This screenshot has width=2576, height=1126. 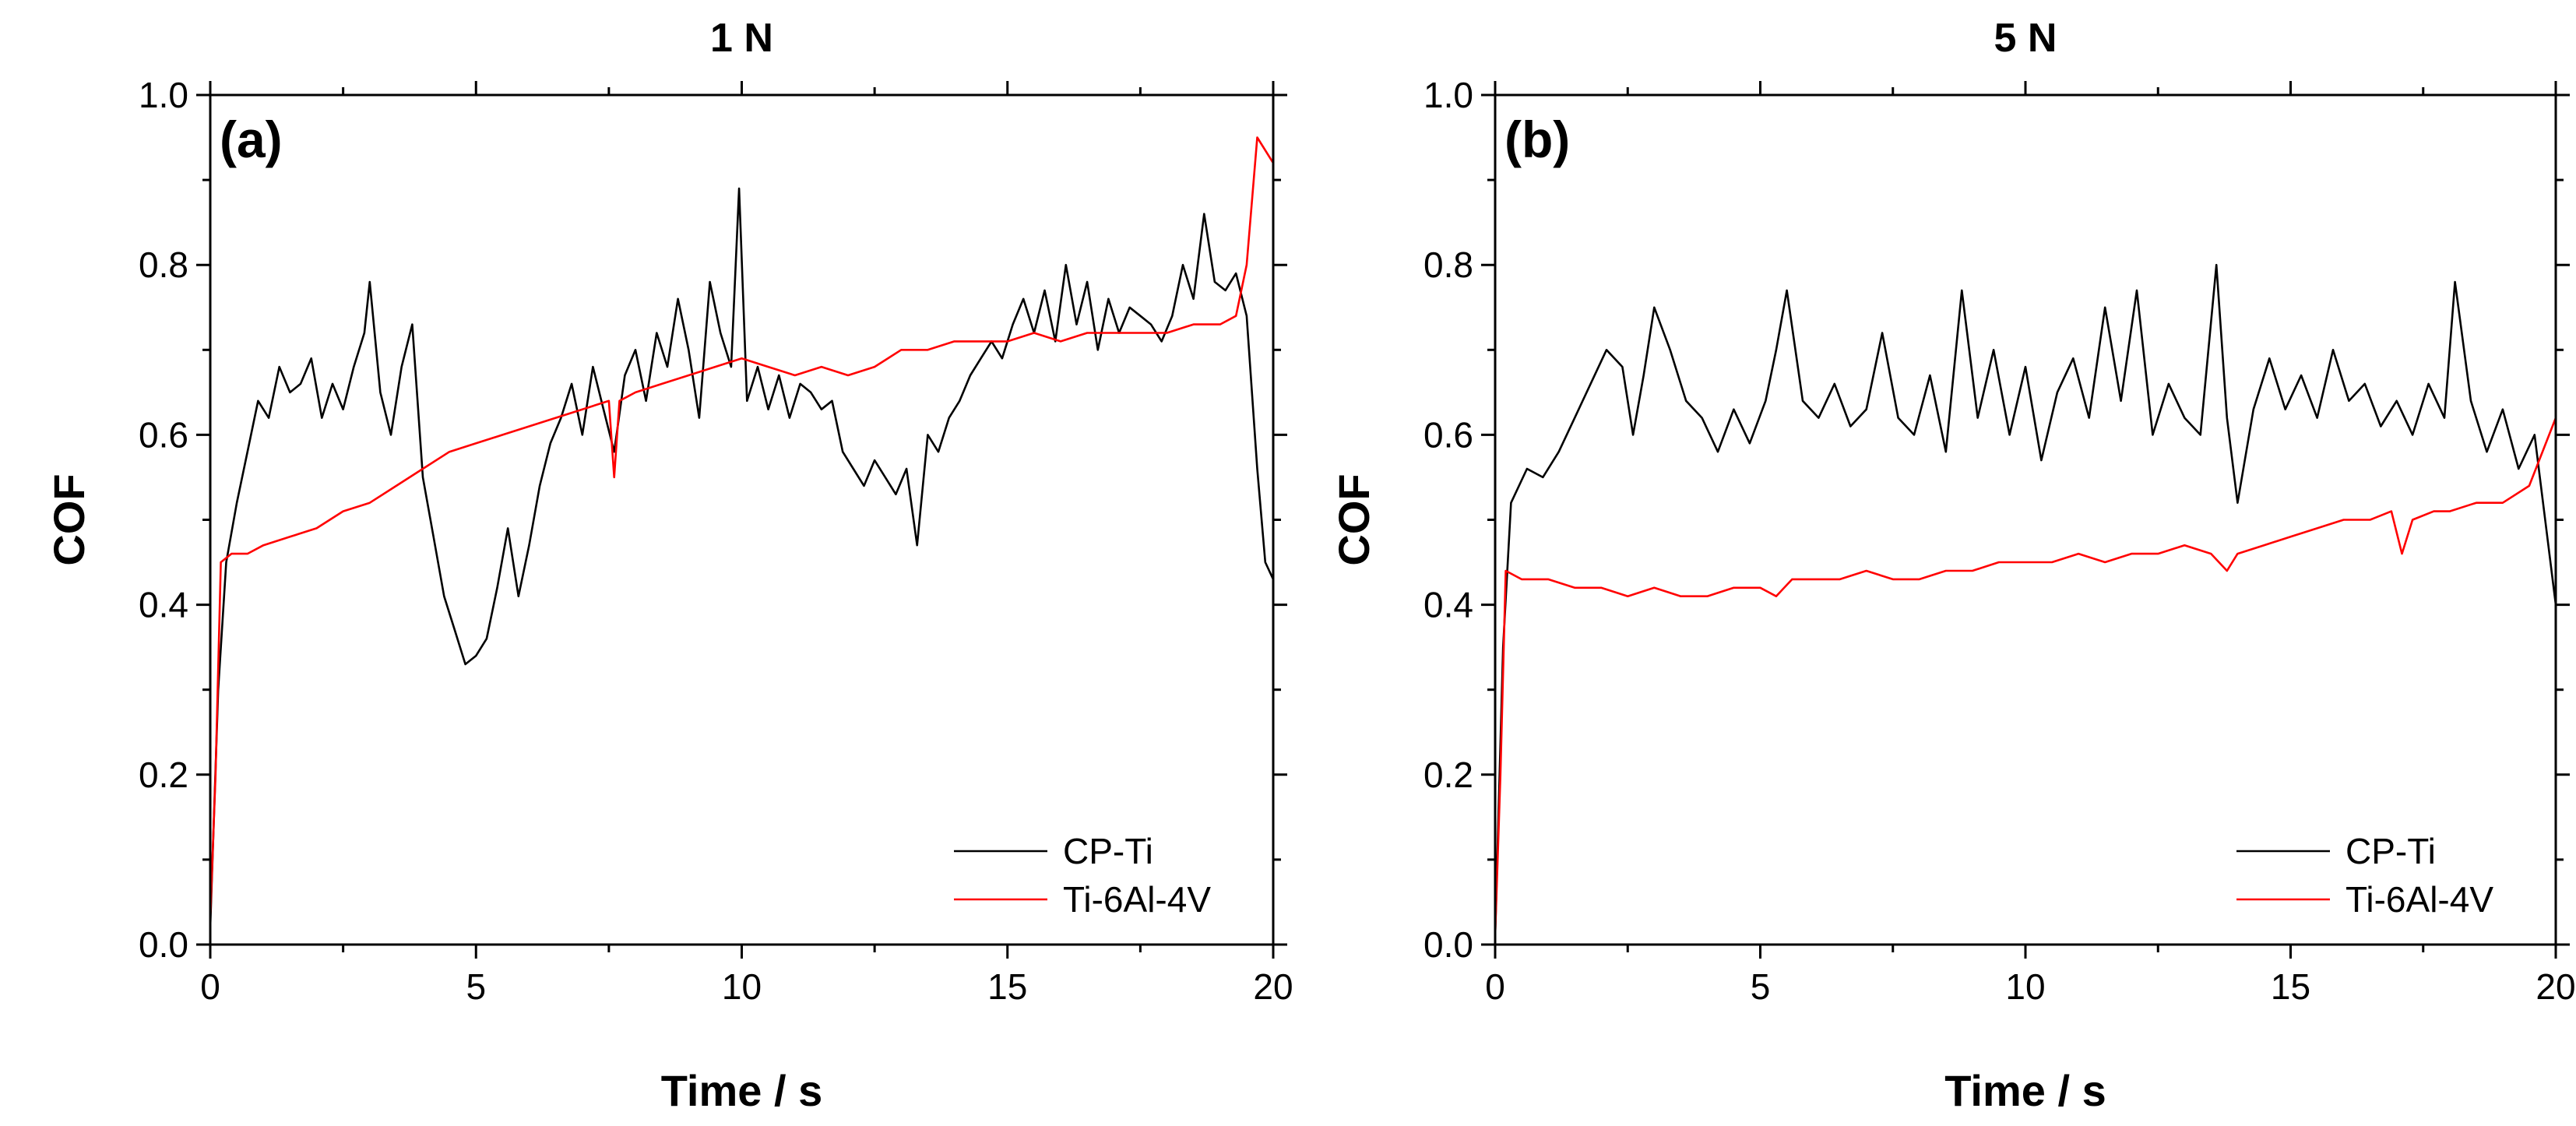 I want to click on panel-label: (b), so click(x=1537, y=139).